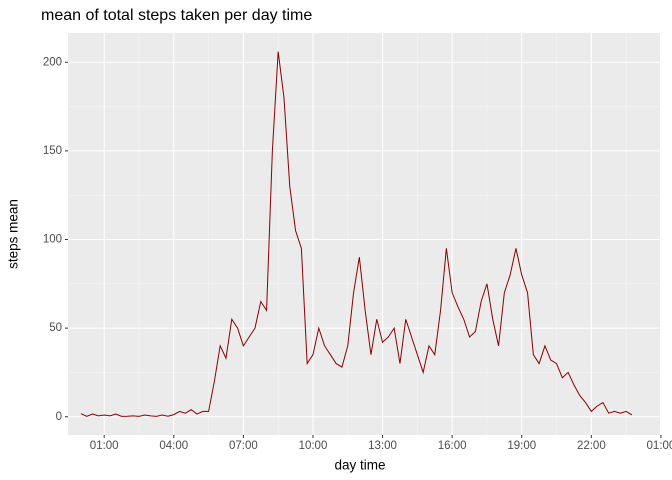 The image size is (672, 480). What do you see at coordinates (13, 234) in the screenshot?
I see `y-axis-label: steps mean` at bounding box center [13, 234].